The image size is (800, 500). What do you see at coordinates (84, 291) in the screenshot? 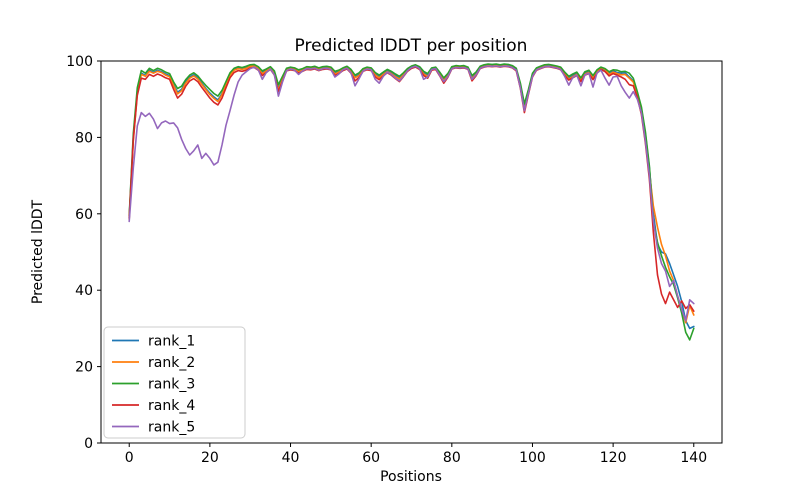
I see `y-tick-label: 40` at bounding box center [84, 291].